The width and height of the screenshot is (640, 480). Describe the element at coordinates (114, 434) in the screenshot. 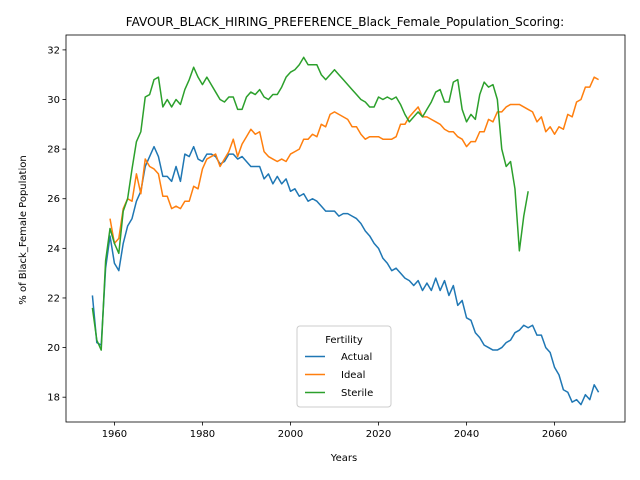

I see `x-tick-label: 1960` at that location.